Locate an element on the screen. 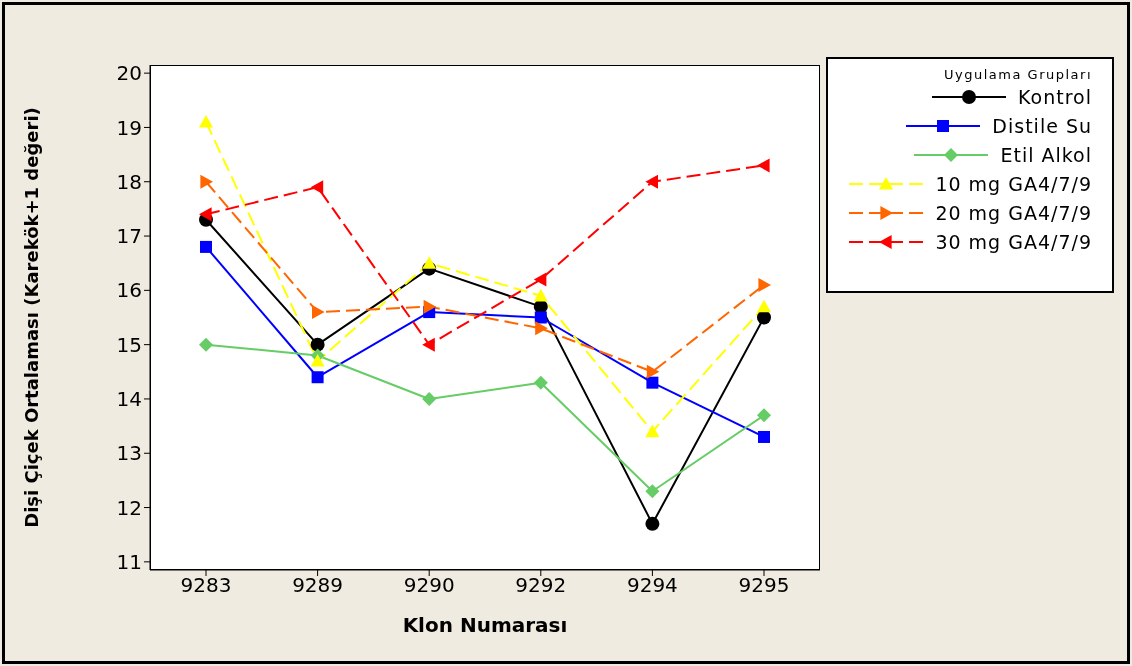  legend-title: Uygulama Grupları is located at coordinates (1018, 74).